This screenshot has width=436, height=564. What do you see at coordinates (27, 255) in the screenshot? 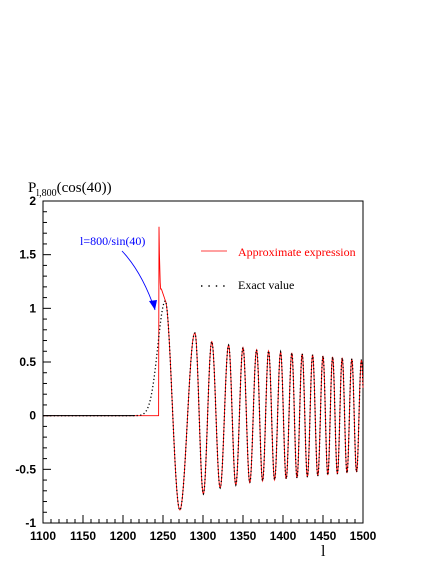
I see `y-tick-label: 1.5` at bounding box center [27, 255].